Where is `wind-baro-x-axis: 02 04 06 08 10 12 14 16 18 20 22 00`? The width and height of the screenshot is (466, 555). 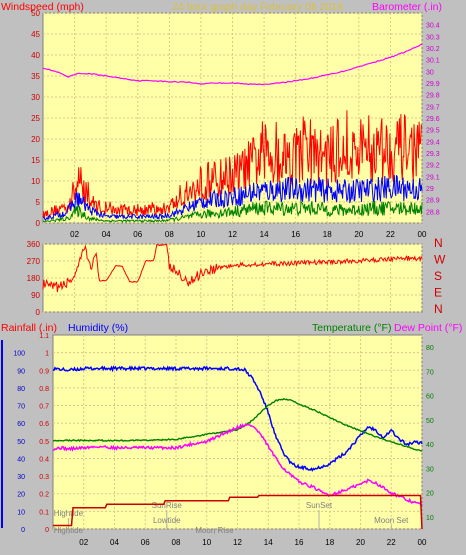 wind-baro-x-axis: 02 04 06 08 10 12 14 16 18 20 22 00 is located at coordinates (248, 234).